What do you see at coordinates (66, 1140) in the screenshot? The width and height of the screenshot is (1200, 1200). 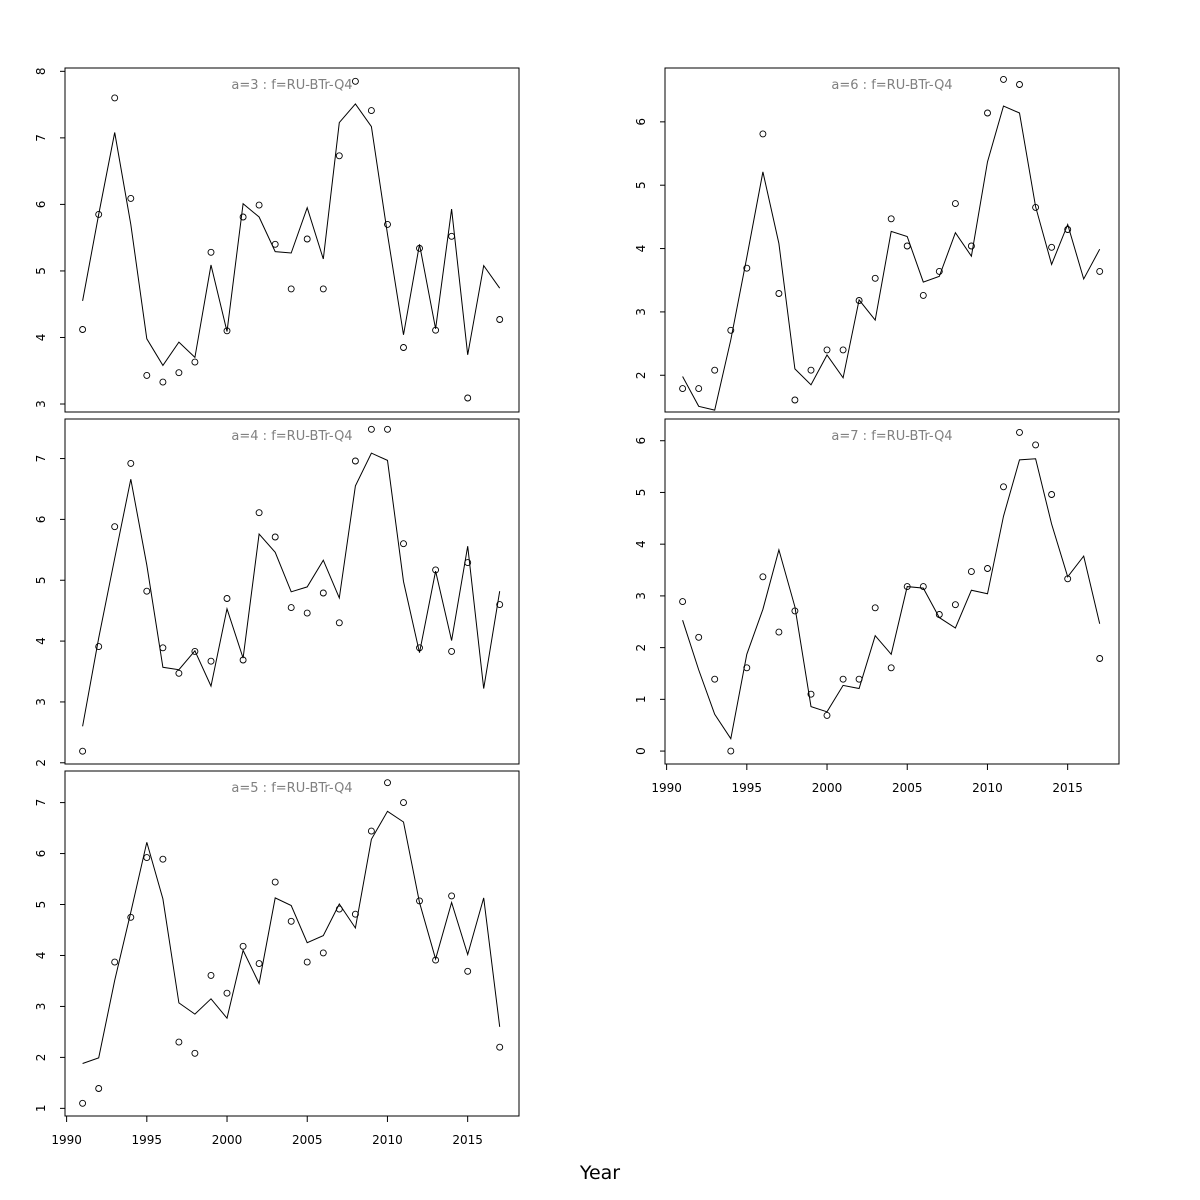 I see `x-tick-label: 1990` at bounding box center [66, 1140].